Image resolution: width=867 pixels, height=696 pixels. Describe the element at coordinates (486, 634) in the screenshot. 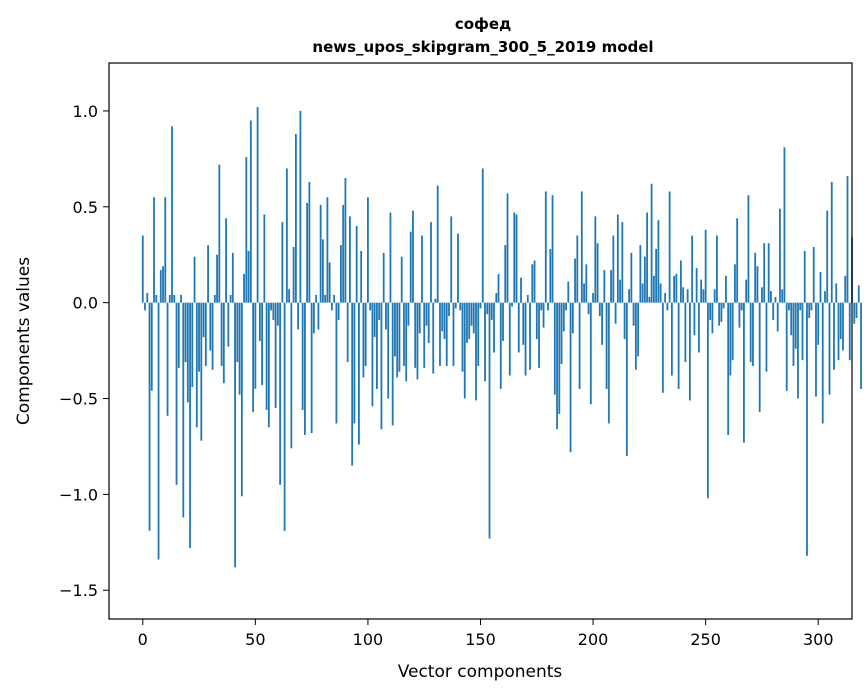

I see `x-axis-ticks: 0 50 100 150 200 250 300` at that location.